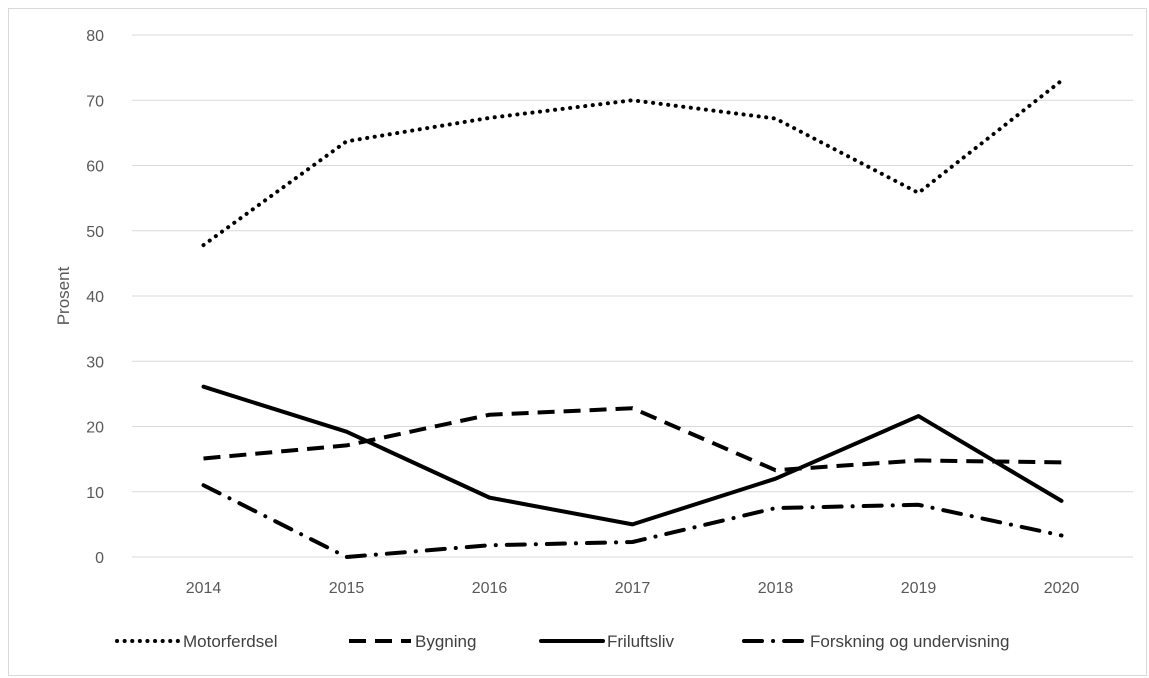 The width and height of the screenshot is (1149, 678). Describe the element at coordinates (641, 641) in the screenshot. I see `legend-label: Friluftsliv` at that location.